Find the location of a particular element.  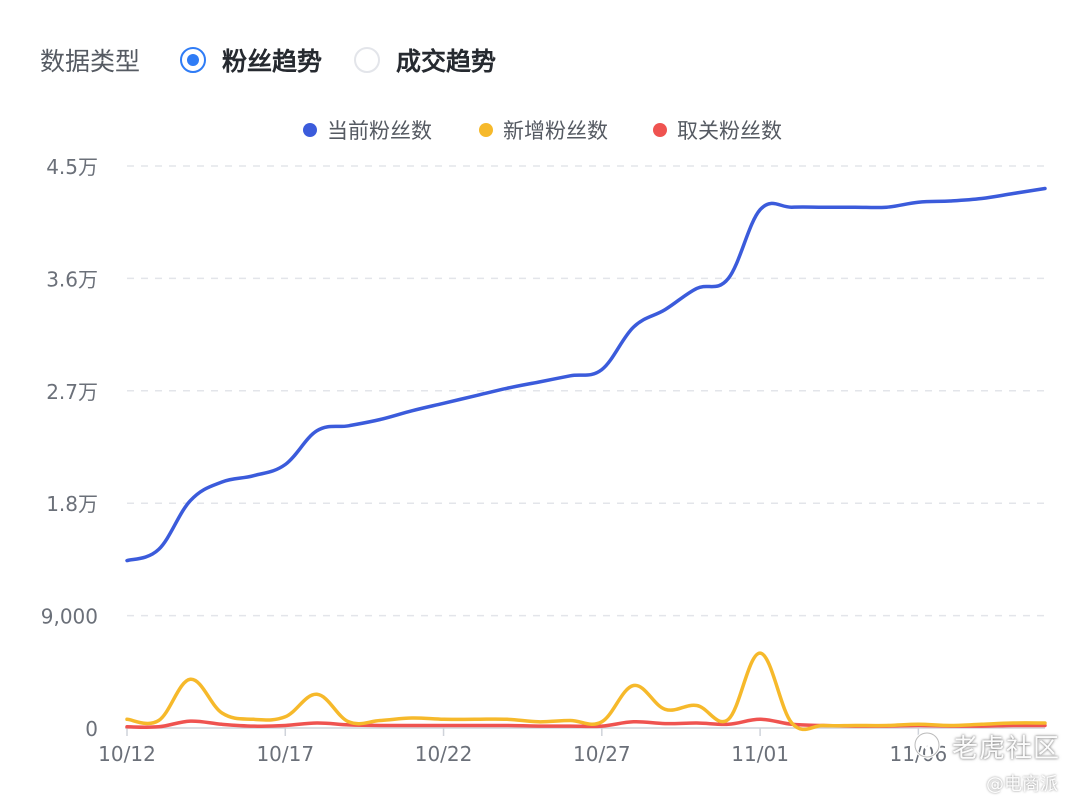

legend-label: 当前粉丝数 is located at coordinates (379, 131).